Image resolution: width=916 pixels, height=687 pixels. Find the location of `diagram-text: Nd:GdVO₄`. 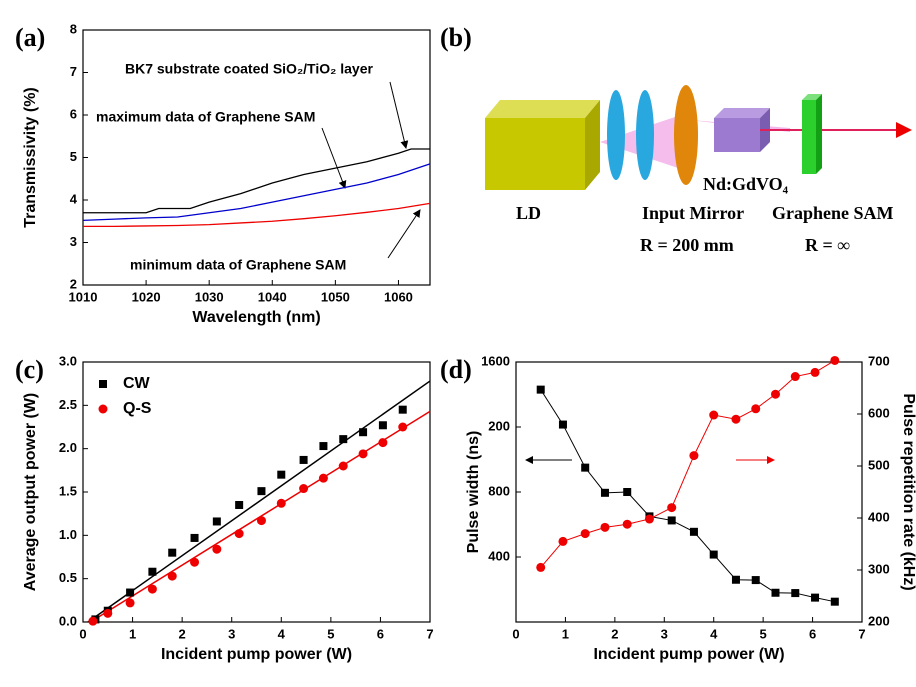

diagram-text: Nd:GdVO₄ is located at coordinates (746, 184).